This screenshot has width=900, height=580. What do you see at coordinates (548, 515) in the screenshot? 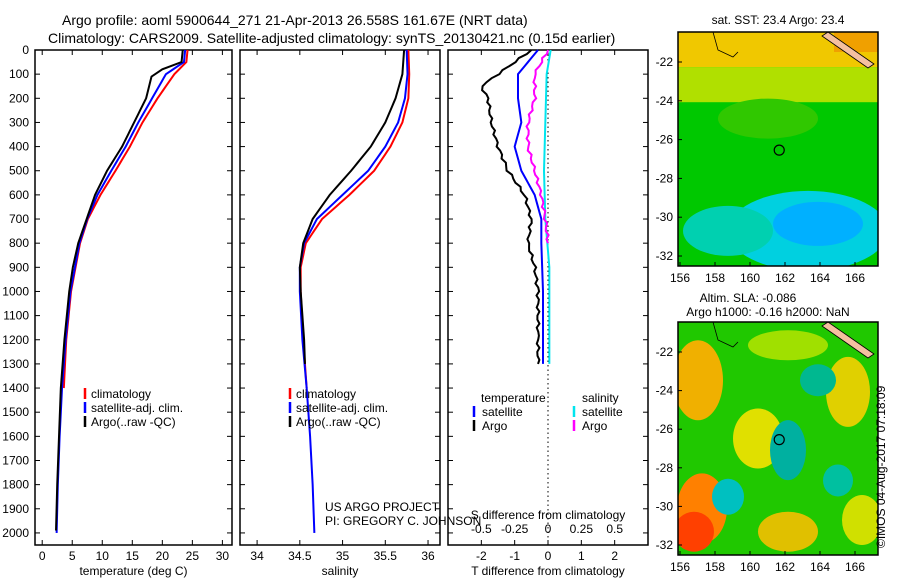
I see `s-axis-label: S difference from climatology` at bounding box center [548, 515].